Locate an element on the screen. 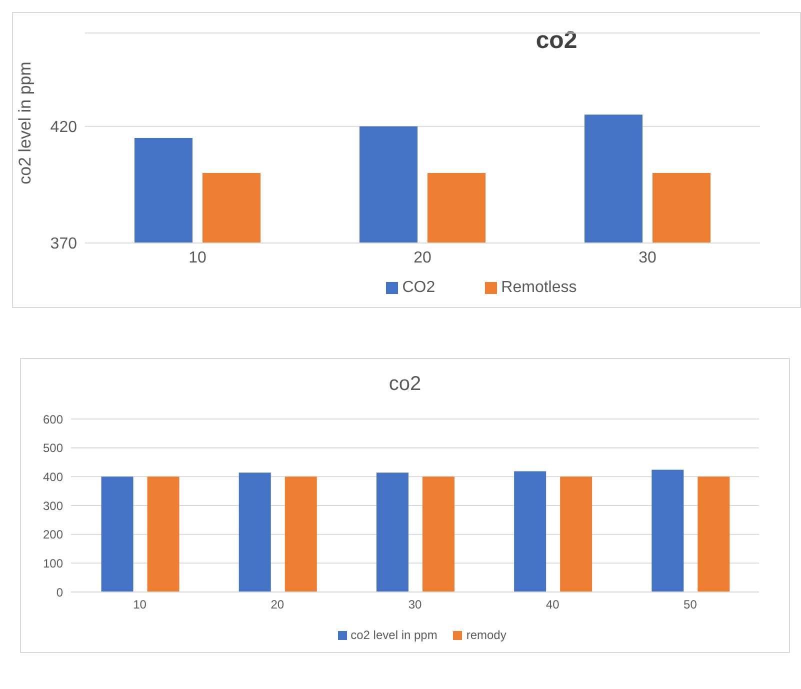 The image size is (801, 689). legend-label: remody is located at coordinates (486, 635).